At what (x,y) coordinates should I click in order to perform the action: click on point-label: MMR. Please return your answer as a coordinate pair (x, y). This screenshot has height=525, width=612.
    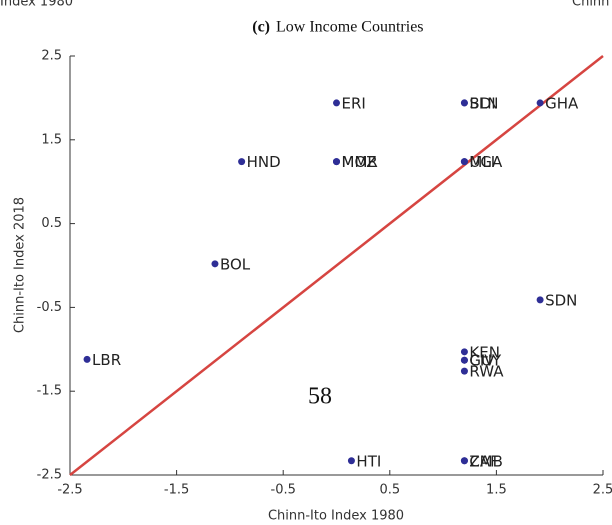
    Looking at the image, I should click on (360, 162).